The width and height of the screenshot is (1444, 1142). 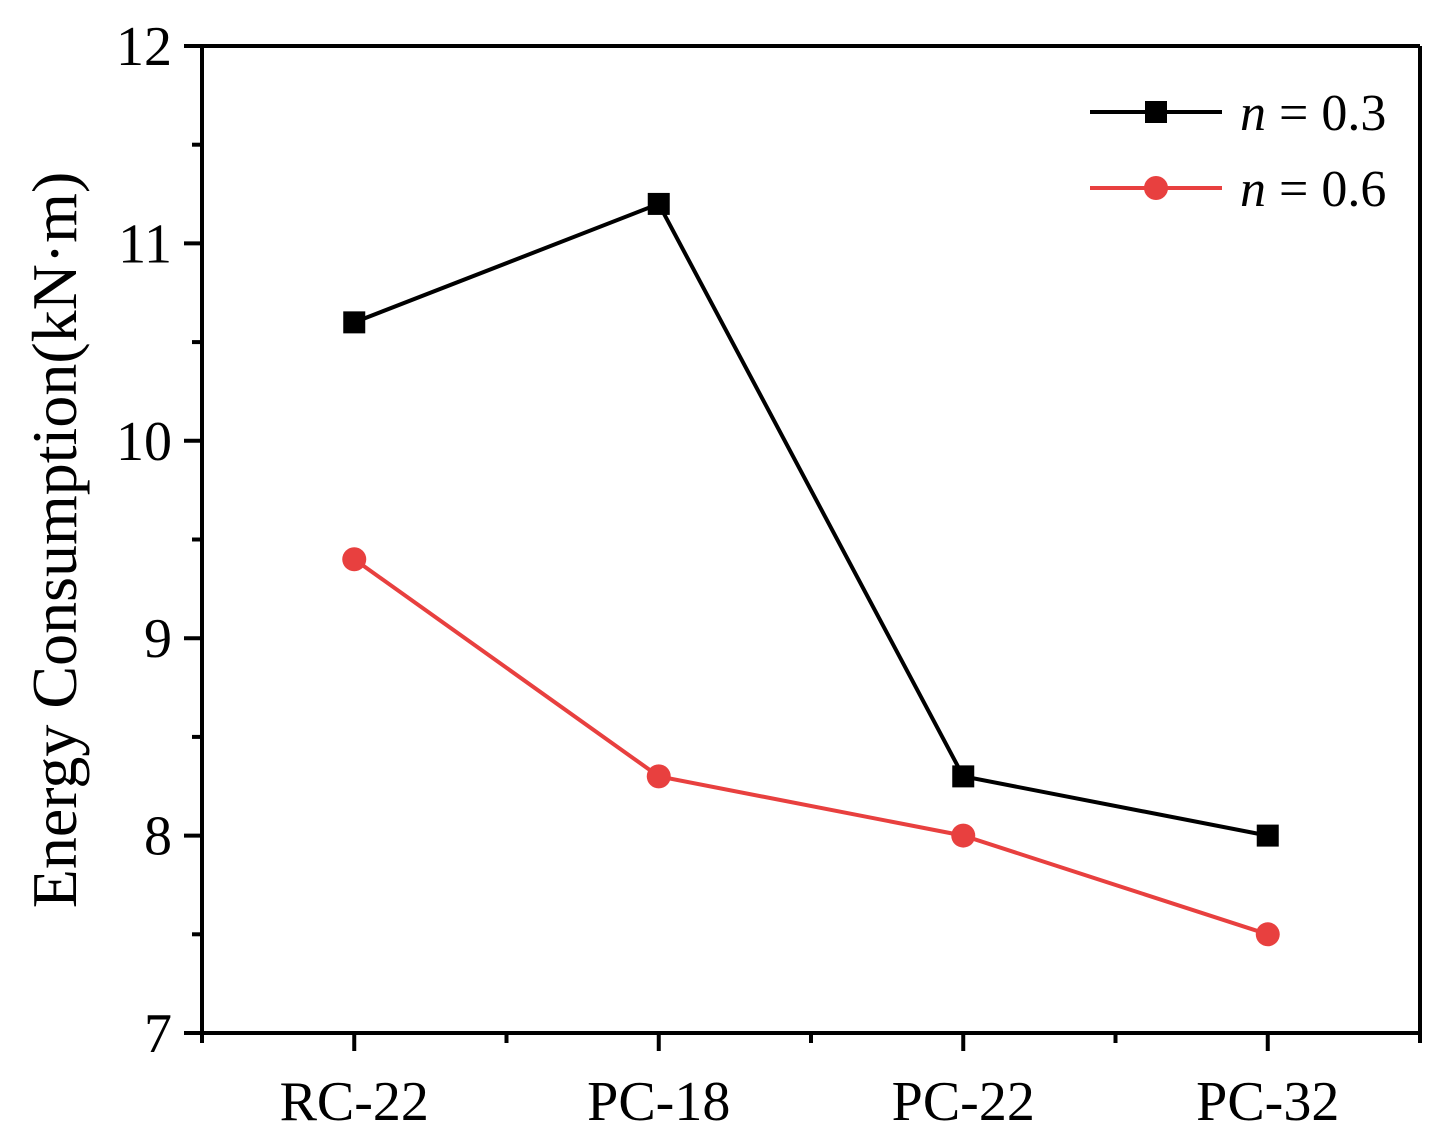 What do you see at coordinates (144, 47) in the screenshot?
I see `y-tick-label: 12` at bounding box center [144, 47].